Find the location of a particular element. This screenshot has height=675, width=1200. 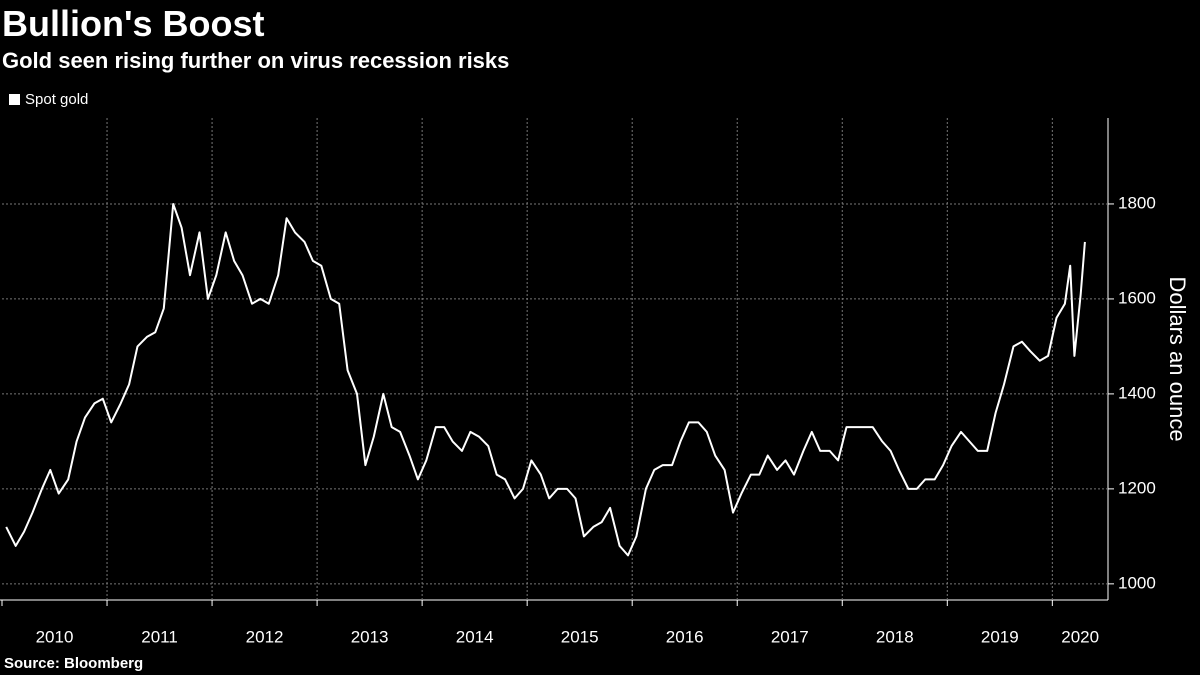

x-tick-label: 2013 is located at coordinates (370, 636).